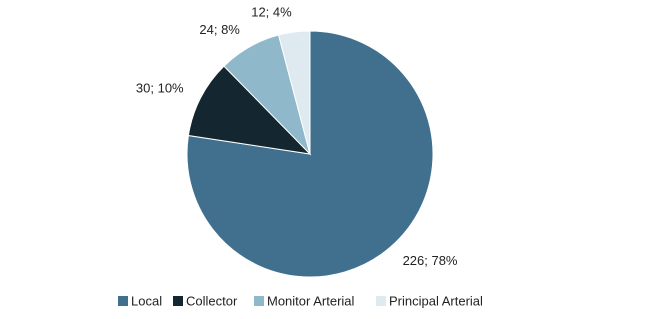 The height and width of the screenshot is (319, 649). Describe the element at coordinates (212, 300) in the screenshot. I see `legend-label: Collector` at that location.